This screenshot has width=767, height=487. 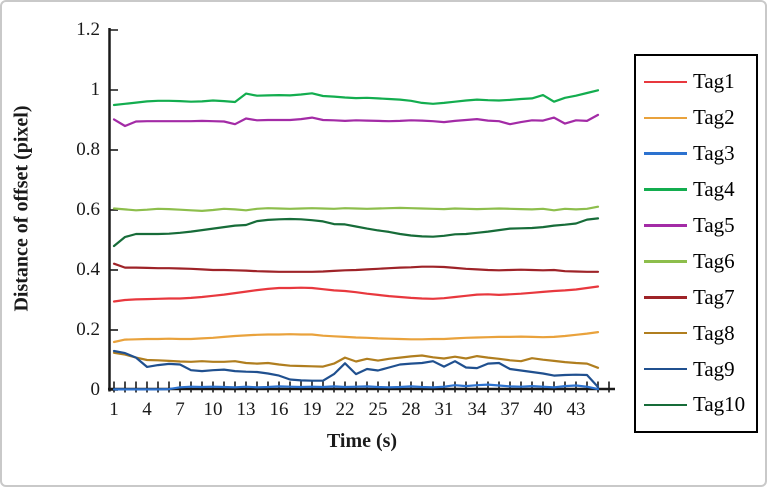 I want to click on x-tick-label: 1, so click(x=114, y=409).